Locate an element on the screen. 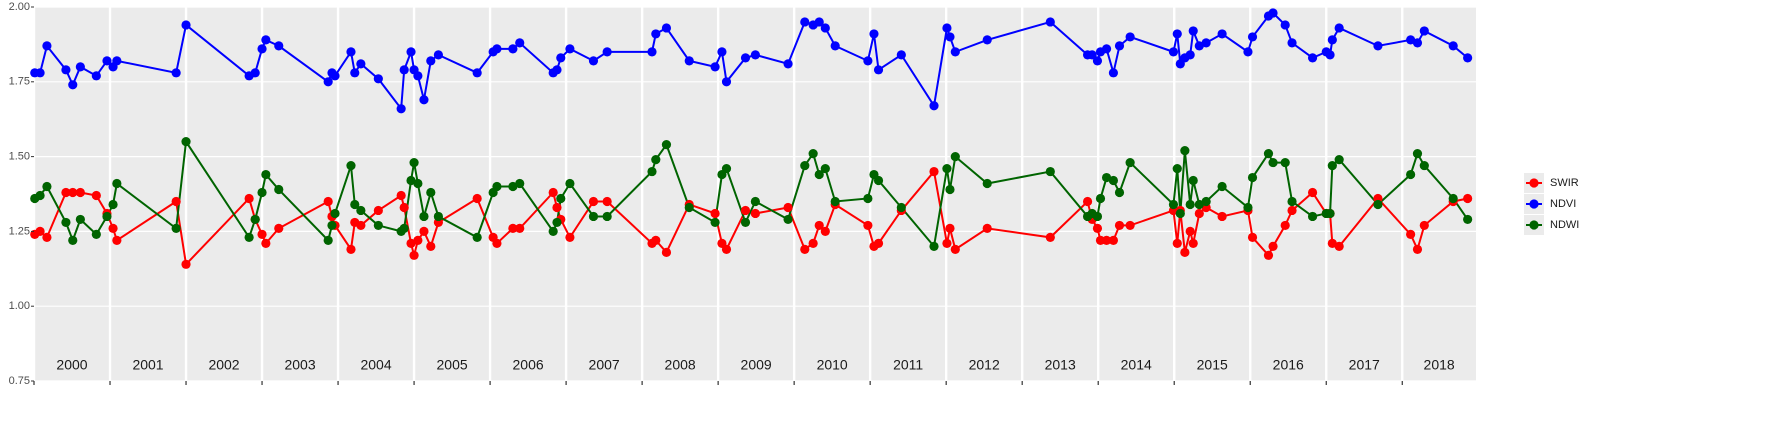  y-tick-label: 1.25 is located at coordinates (19, 231).